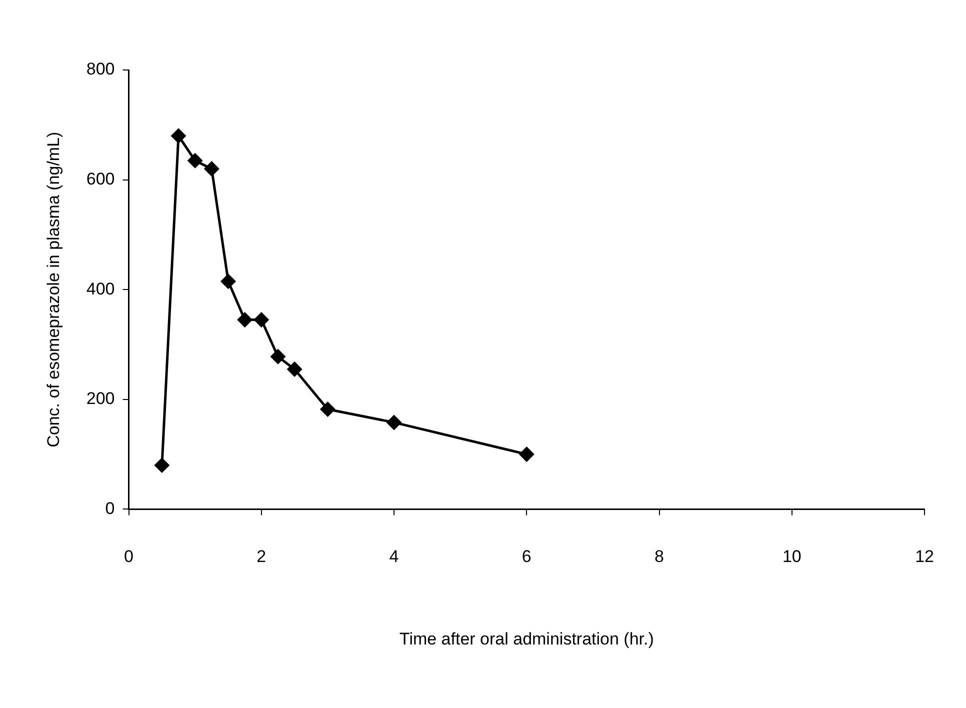 Image resolution: width=966 pixels, height=708 pixels. I want to click on y-tick-label: 800, so click(100, 69).